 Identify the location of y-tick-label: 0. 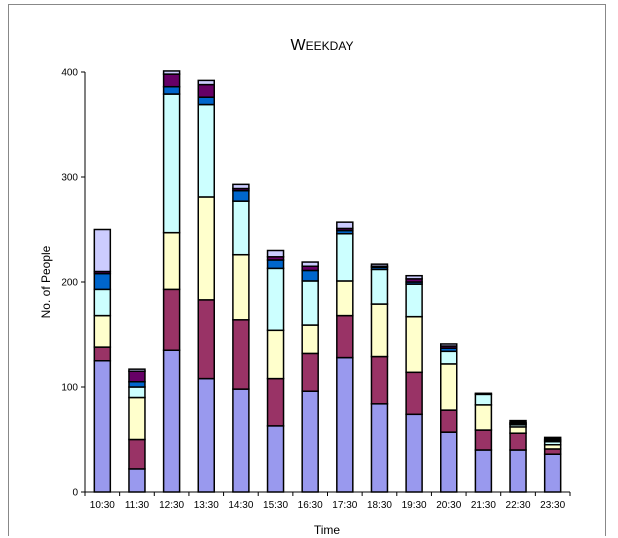
(75, 493).